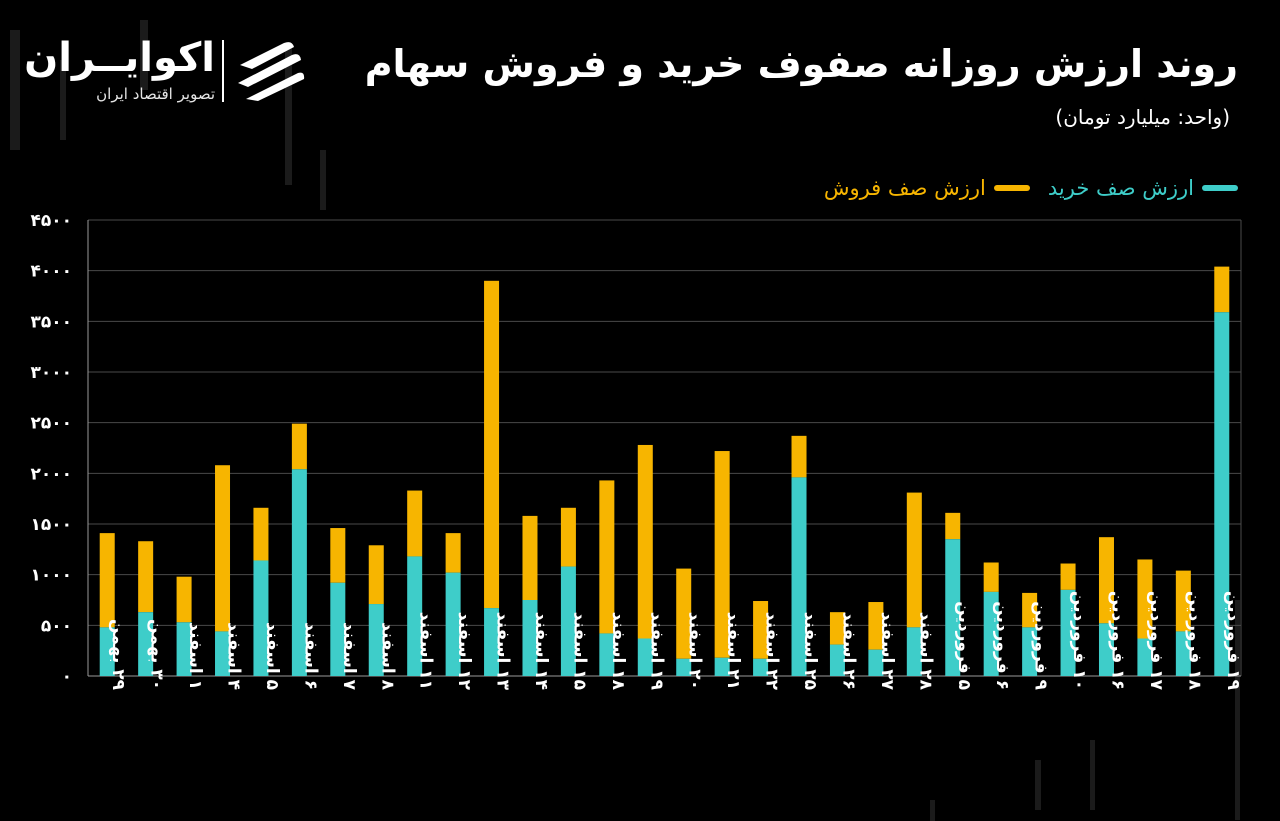  I want to click on legend-item-sell: ارزش صف فروش, so click(927, 188).